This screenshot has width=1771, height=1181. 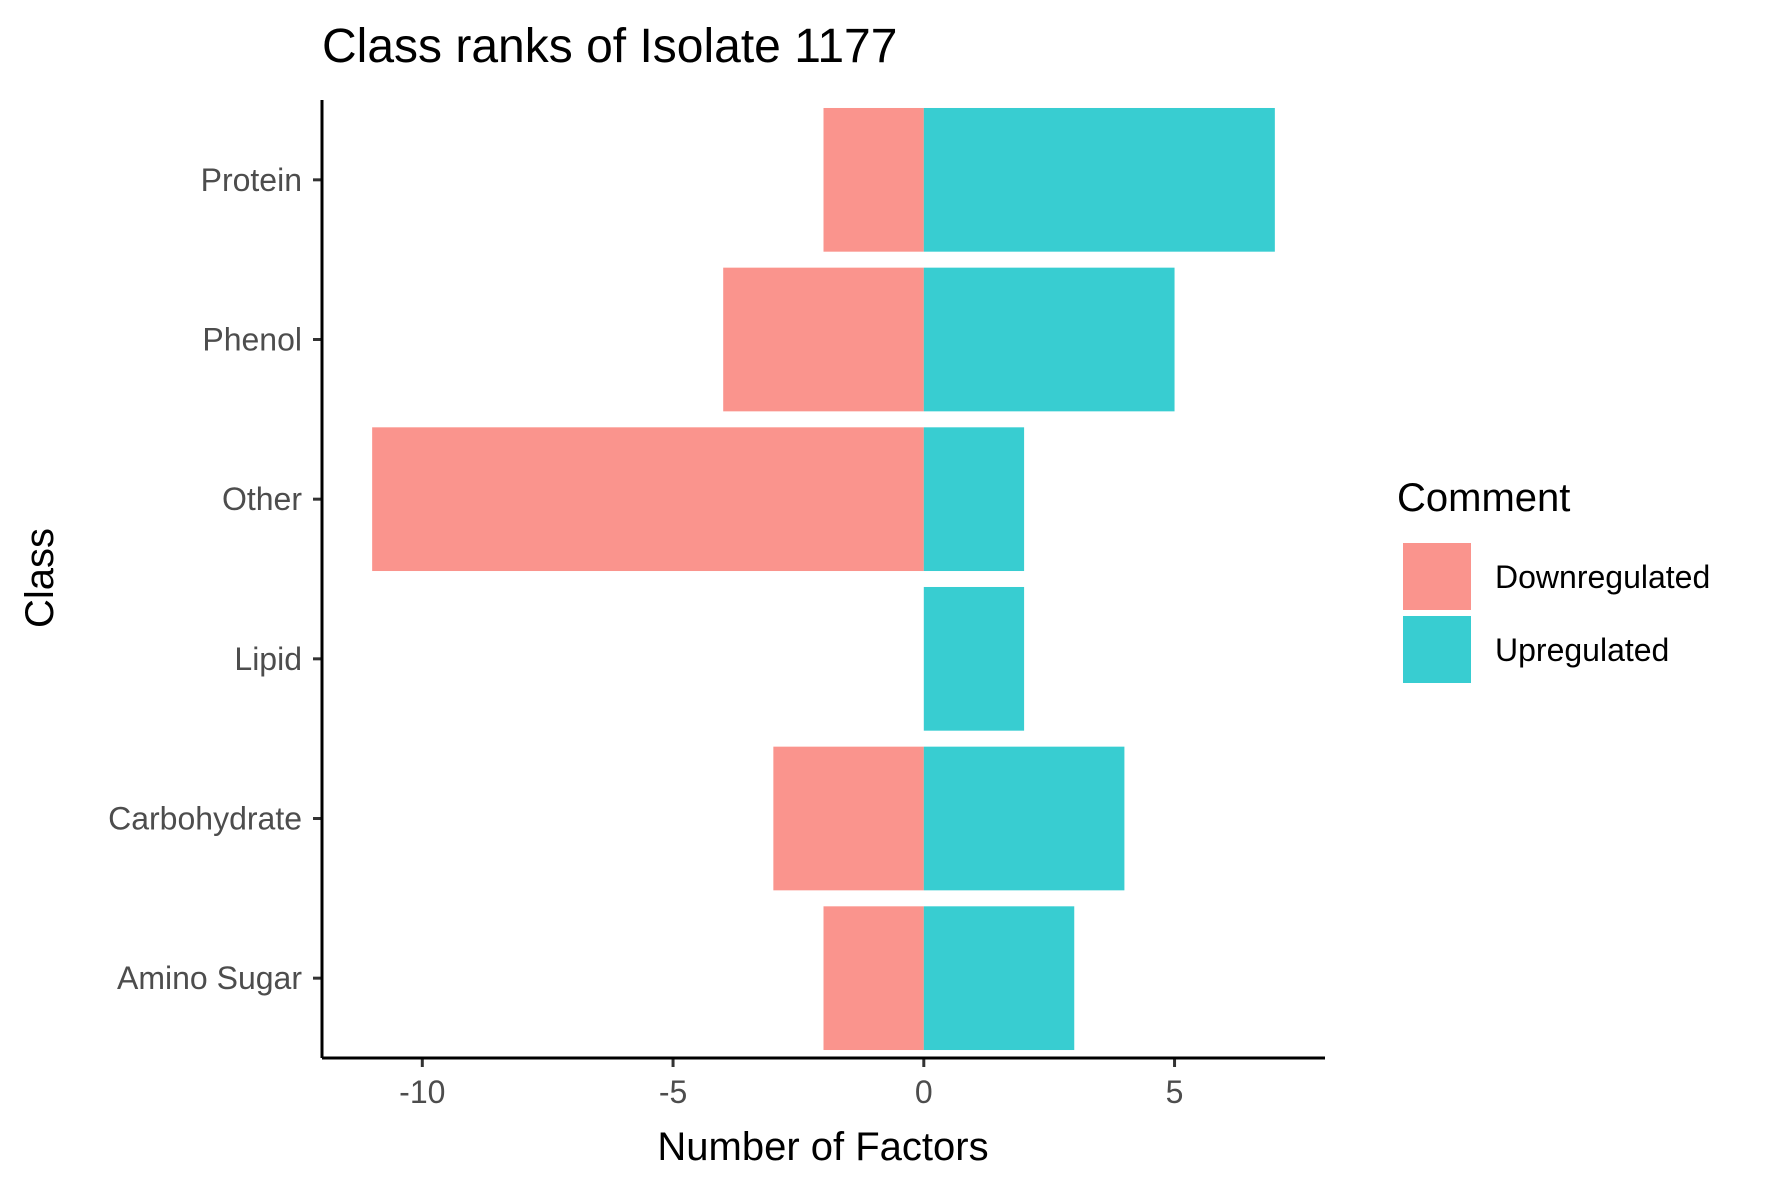 I want to click on y-tick-label: Other, so click(x=262, y=499).